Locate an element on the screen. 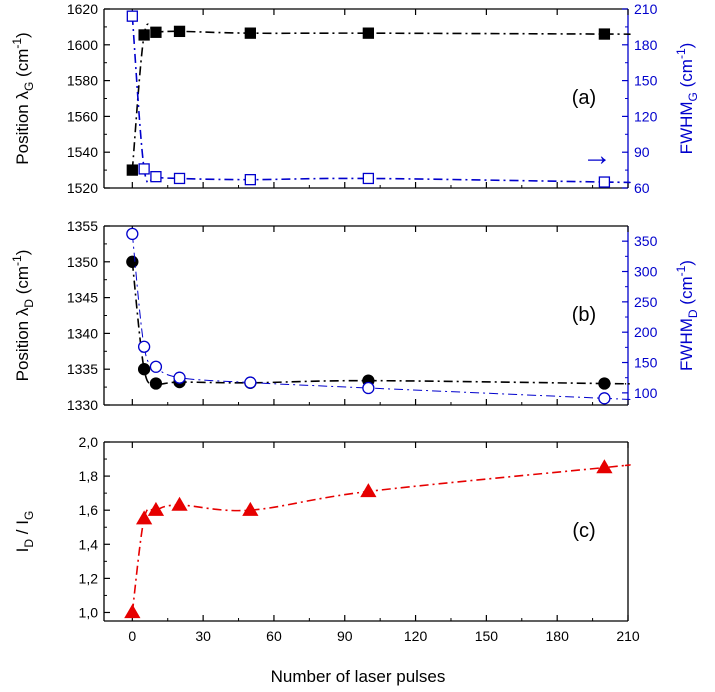  y-left-axis-title: ID / IG is located at coordinates (24, 532).